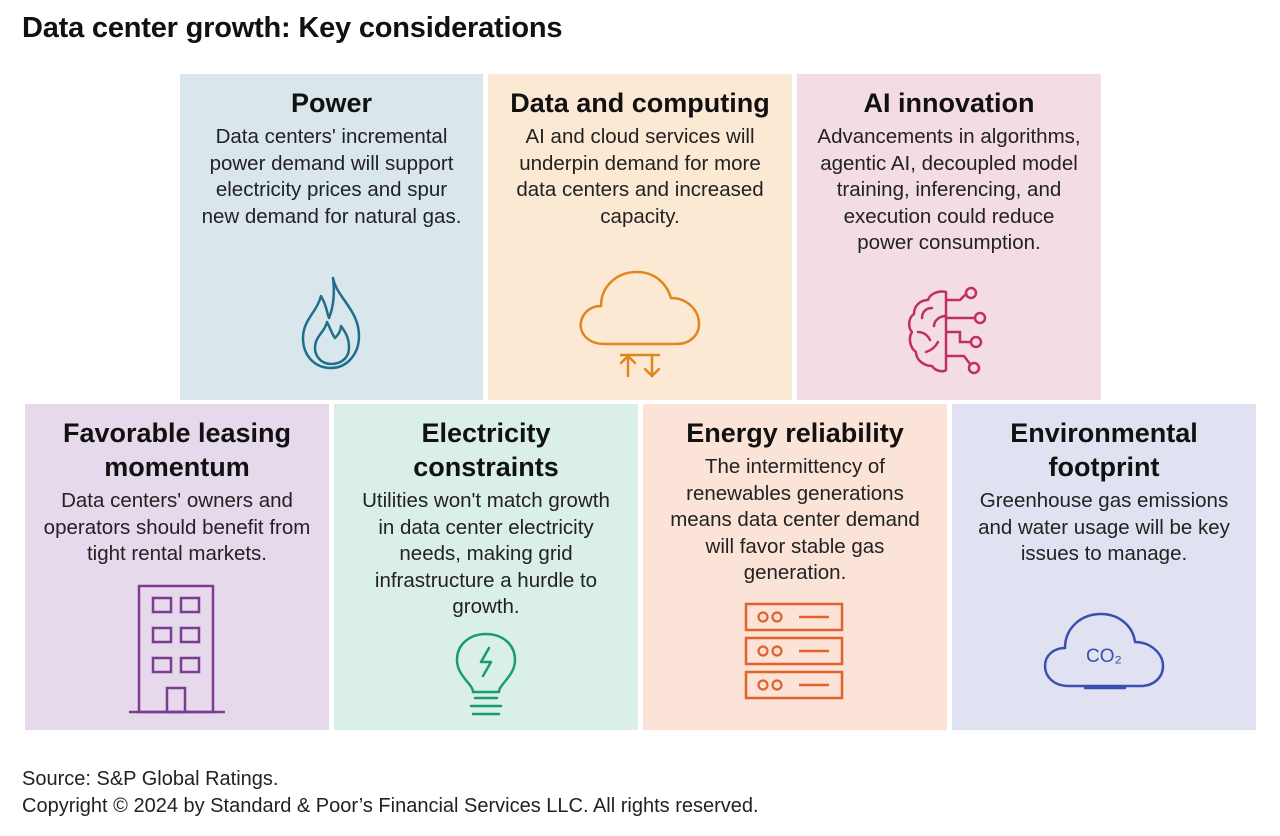 This screenshot has height=836, width=1280. Describe the element at coordinates (949, 103) in the screenshot. I see `card-heading: AI innovation` at that location.